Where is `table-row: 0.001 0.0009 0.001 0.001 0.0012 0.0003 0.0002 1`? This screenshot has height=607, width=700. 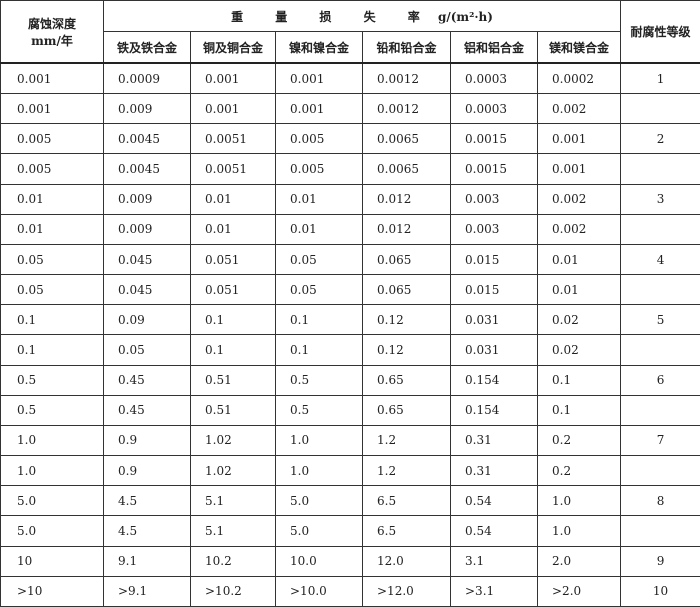 table-row: 0.001 0.0009 0.001 0.001 0.0012 0.0003 0.0002 1 is located at coordinates (350, 78).